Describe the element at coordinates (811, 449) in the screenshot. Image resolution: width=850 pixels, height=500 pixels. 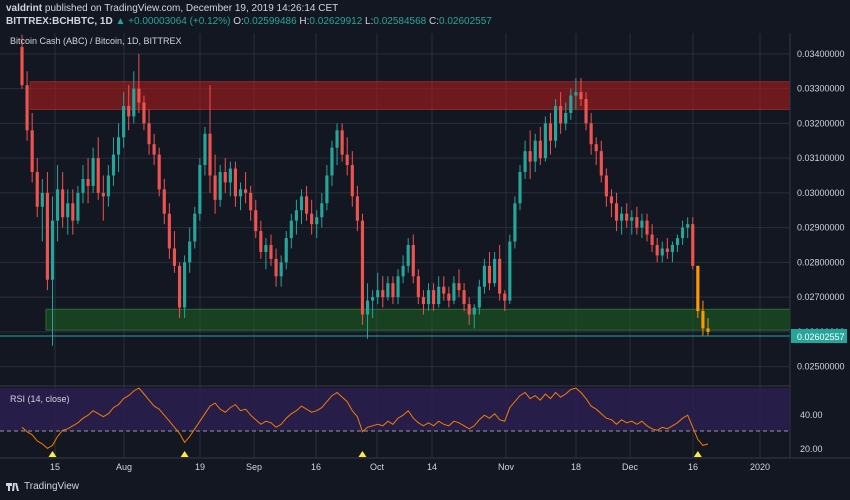
I see `rsi-level-20: 20.00` at that location.